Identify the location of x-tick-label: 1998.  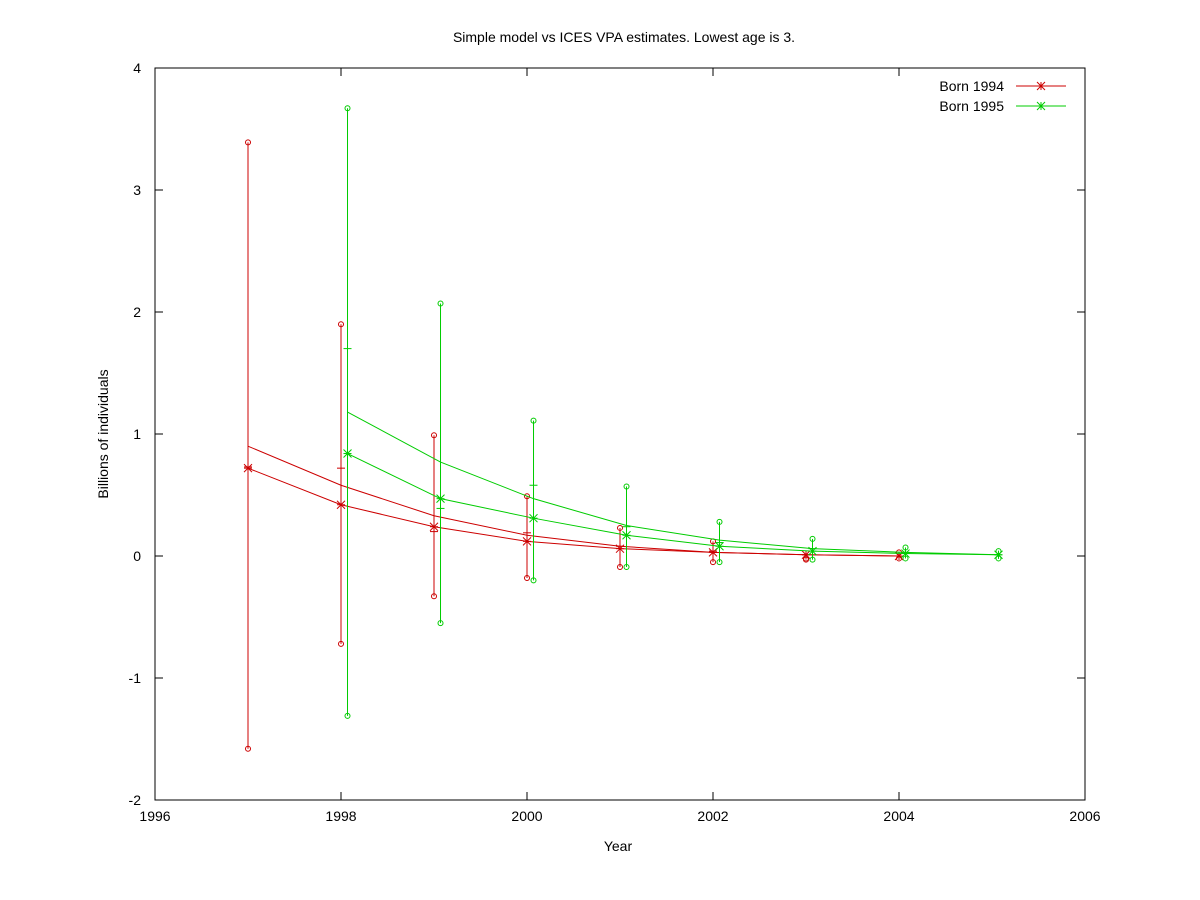
(340, 816).